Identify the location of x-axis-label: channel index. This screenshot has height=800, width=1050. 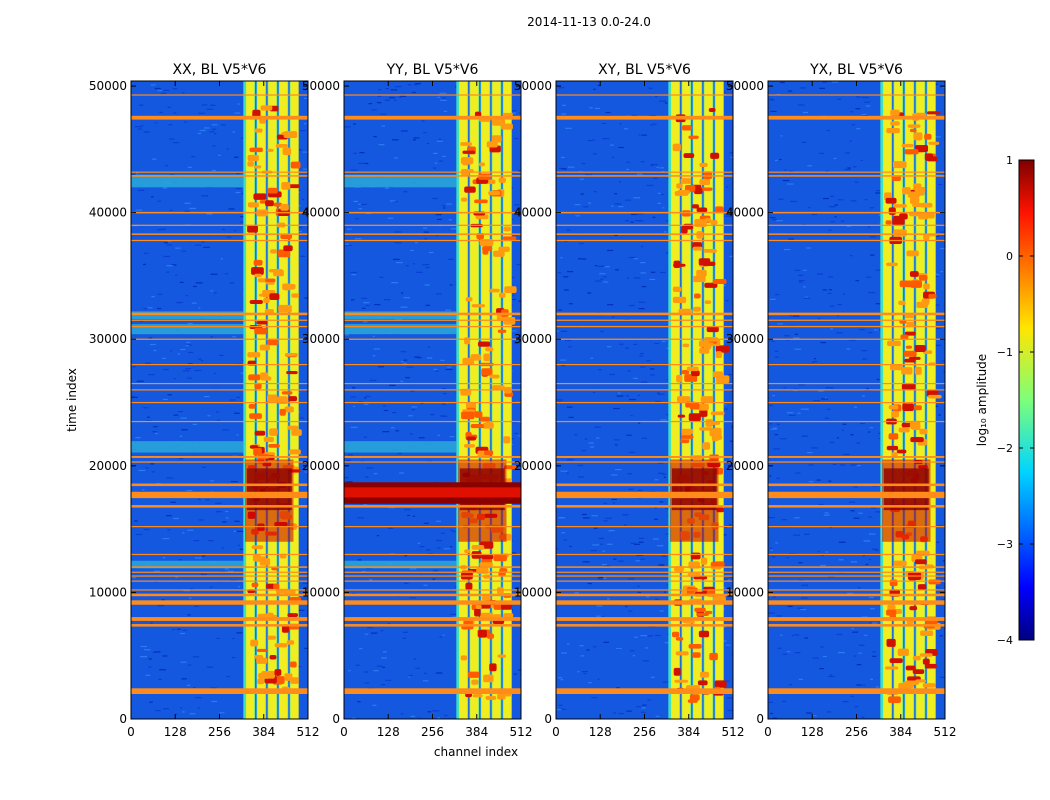
(476, 752).